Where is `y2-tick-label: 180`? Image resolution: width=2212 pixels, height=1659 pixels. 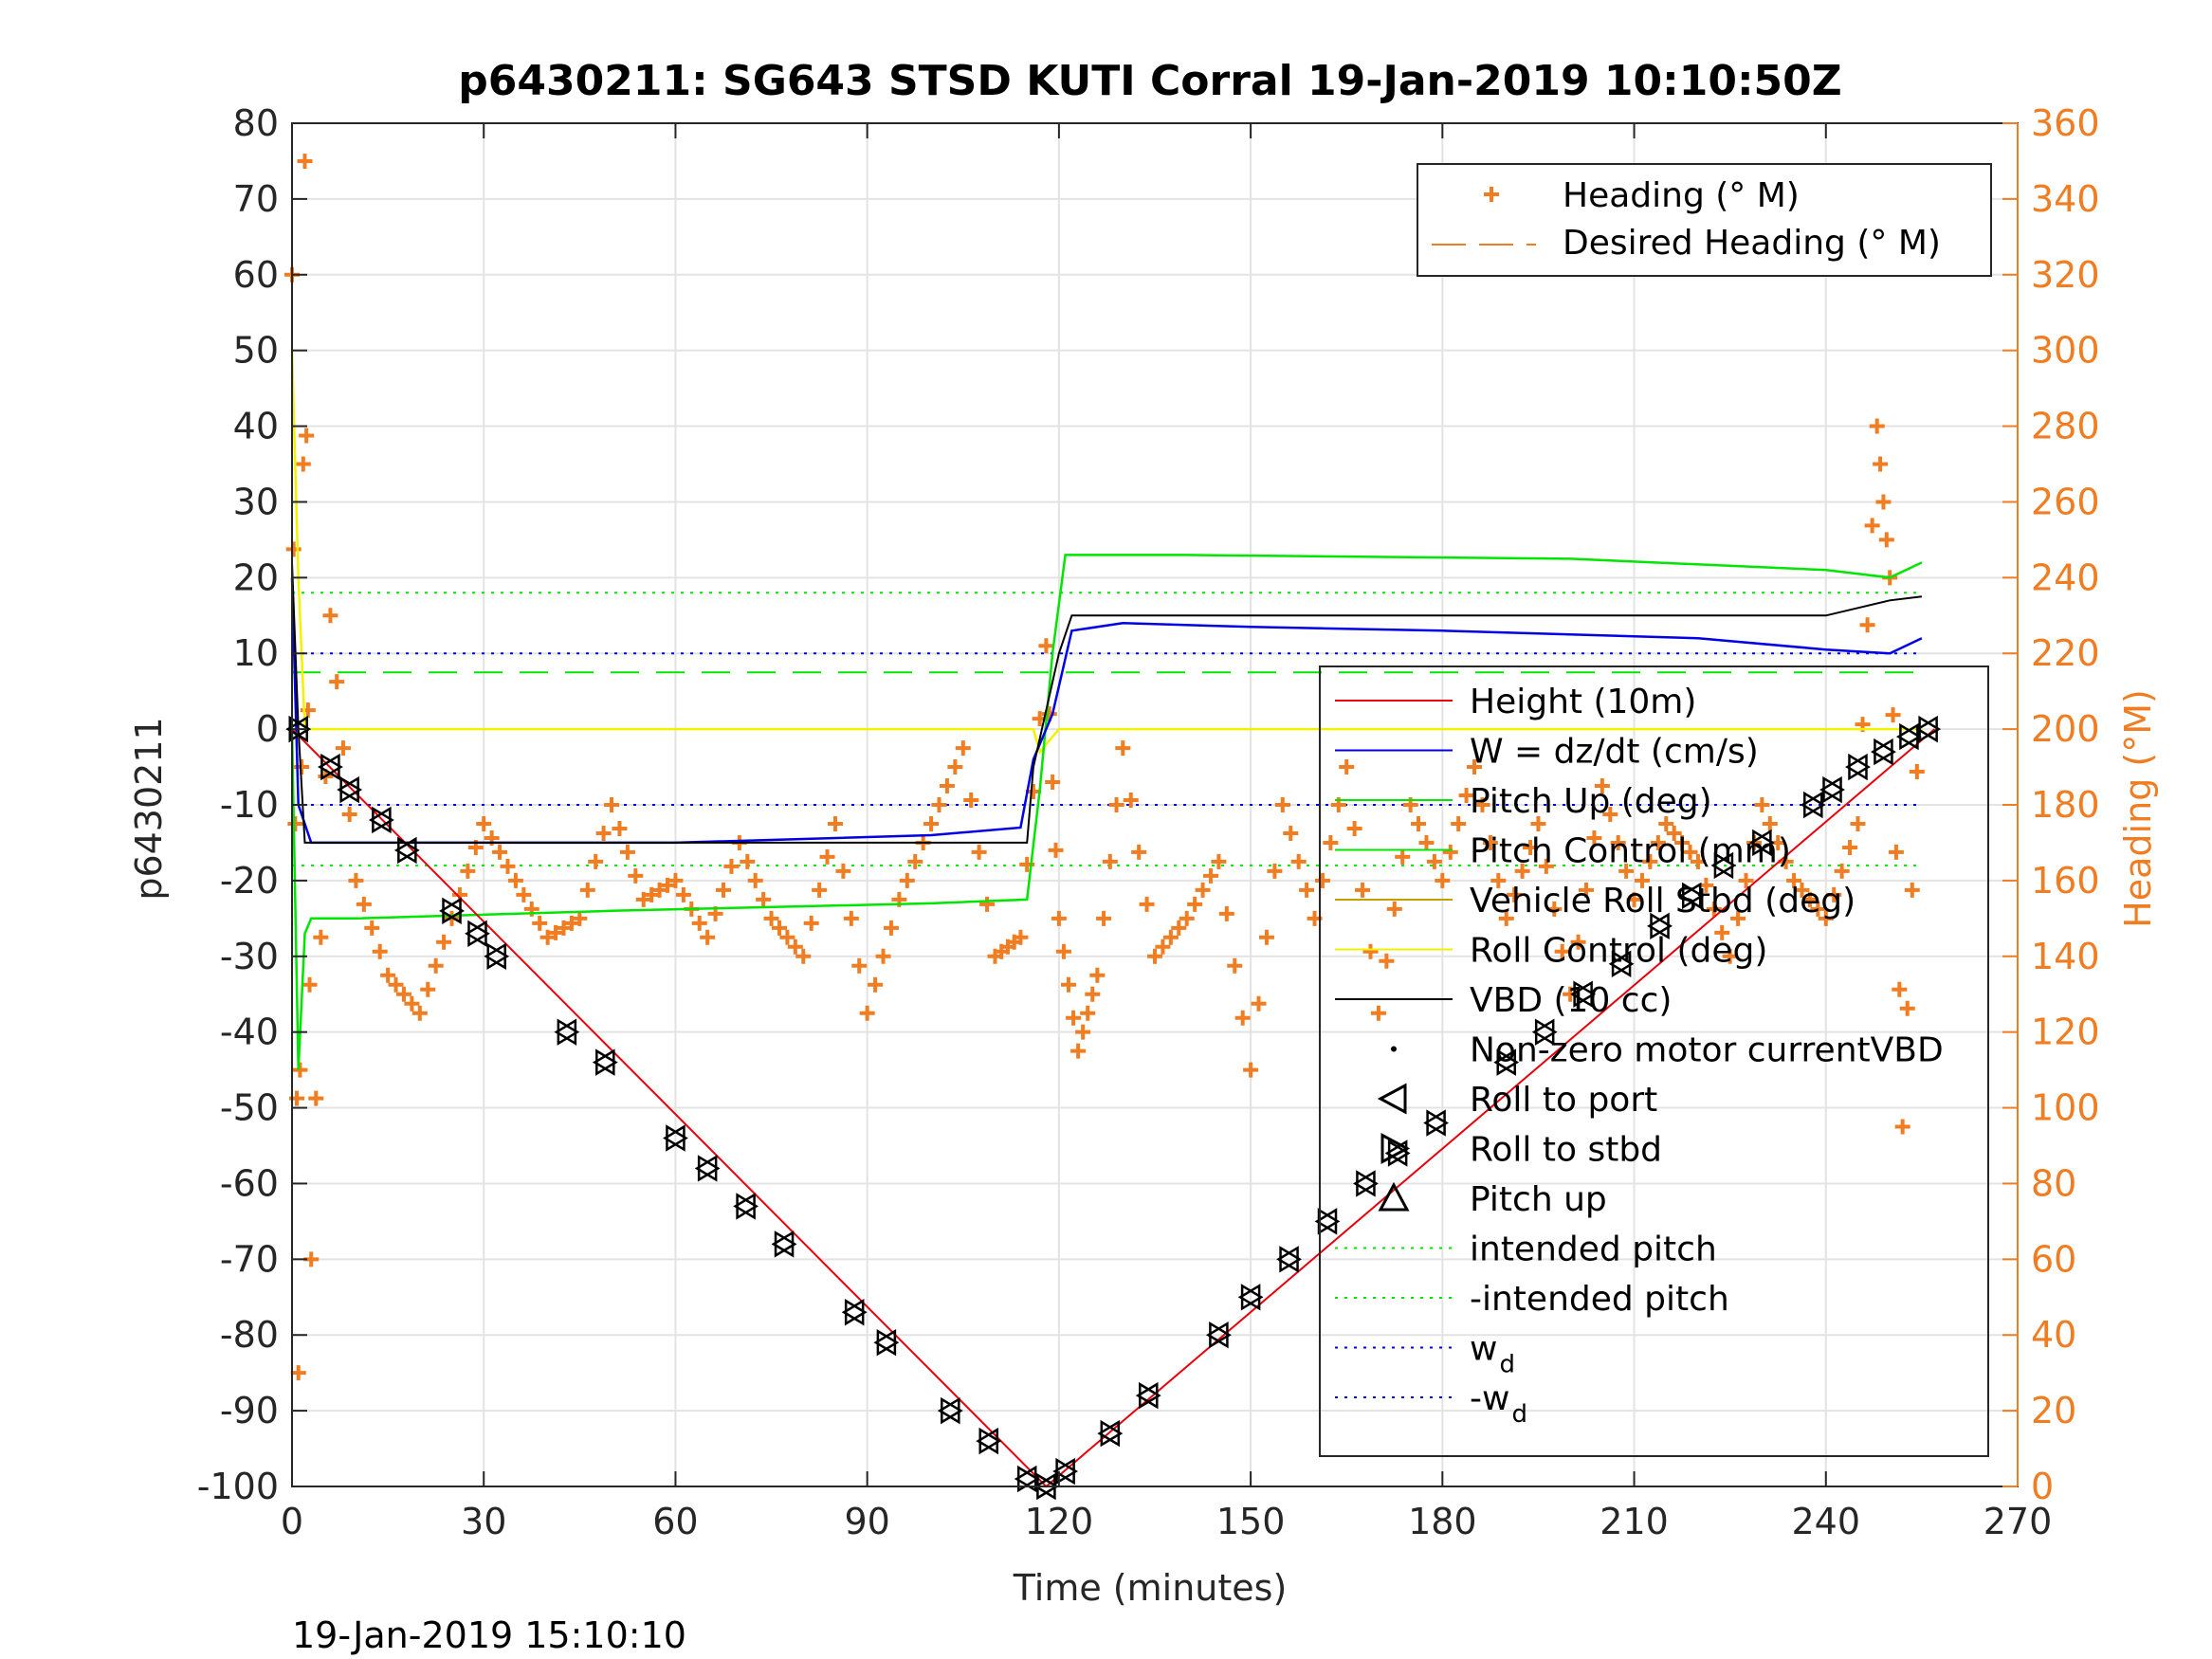
y2-tick-label: 180 is located at coordinates (2065, 805).